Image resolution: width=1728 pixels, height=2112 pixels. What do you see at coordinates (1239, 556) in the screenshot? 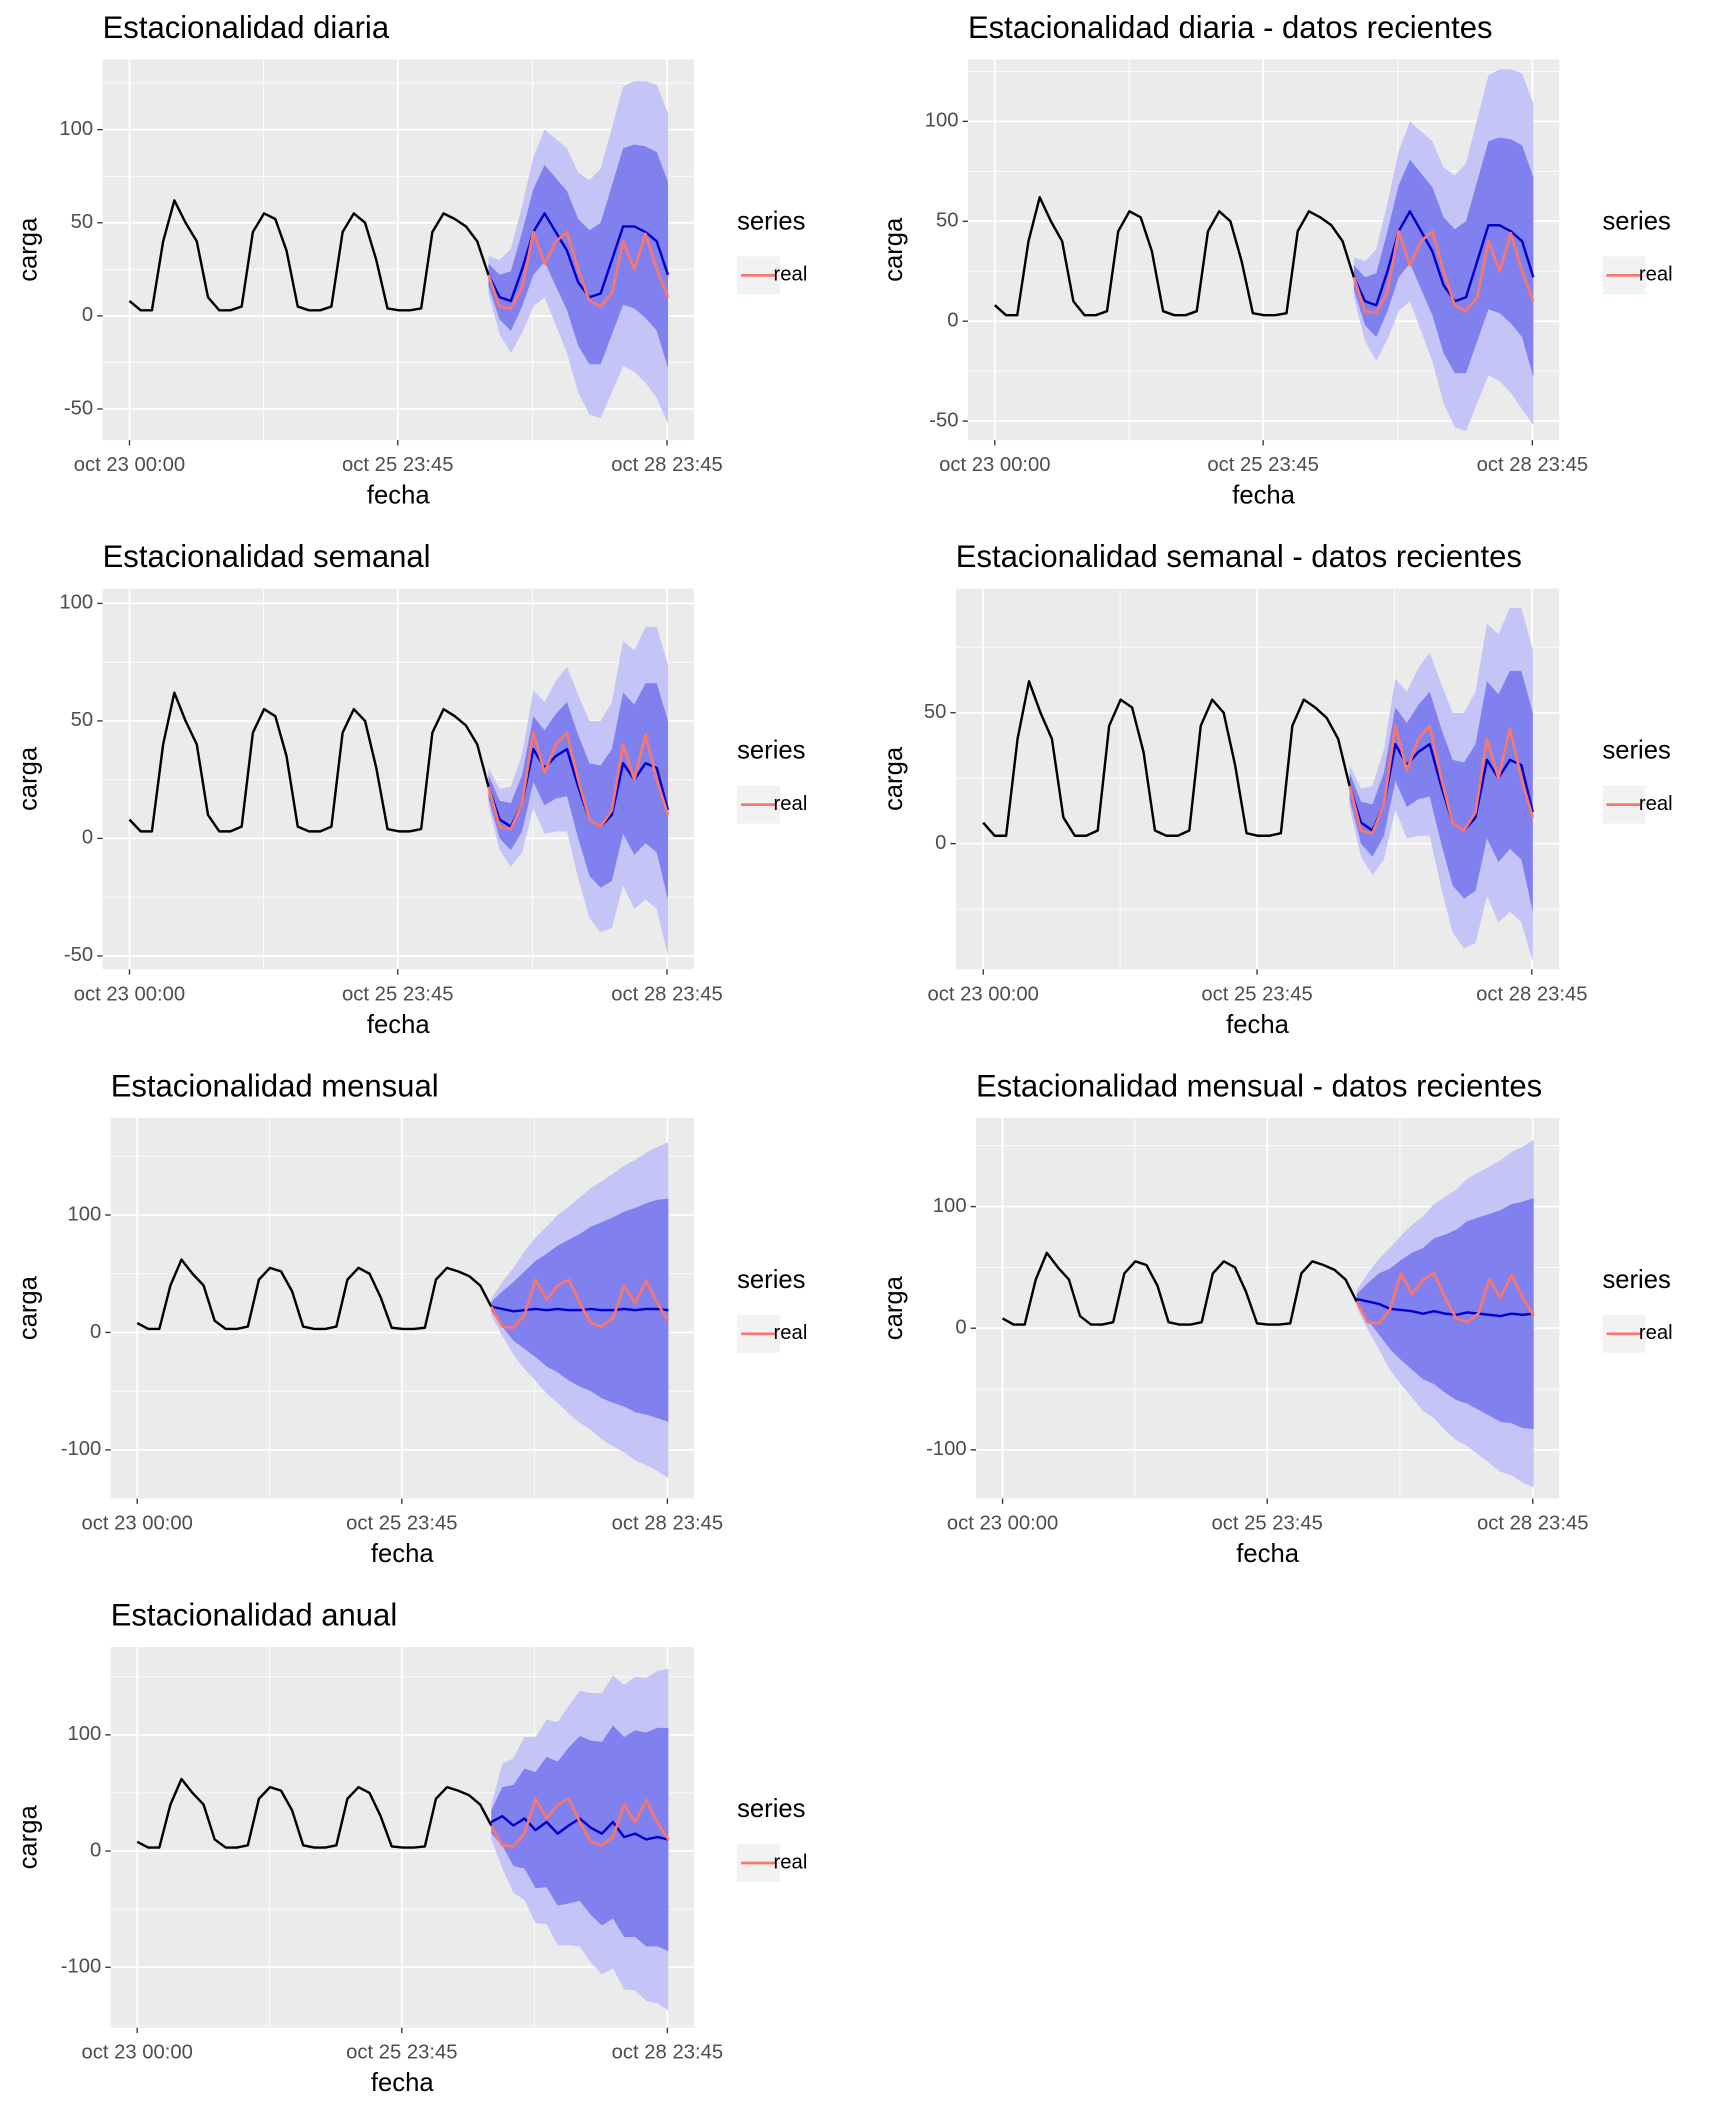
I see `chart-title: Estacionalidad semanal - datos recientes` at bounding box center [1239, 556].